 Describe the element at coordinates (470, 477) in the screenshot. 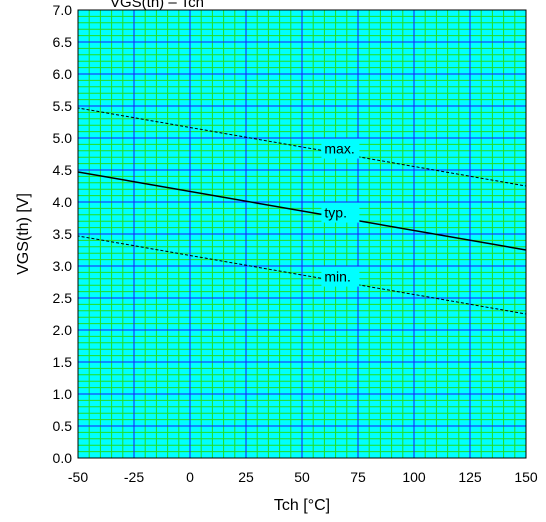

I see `x-tick-label: 125` at that location.